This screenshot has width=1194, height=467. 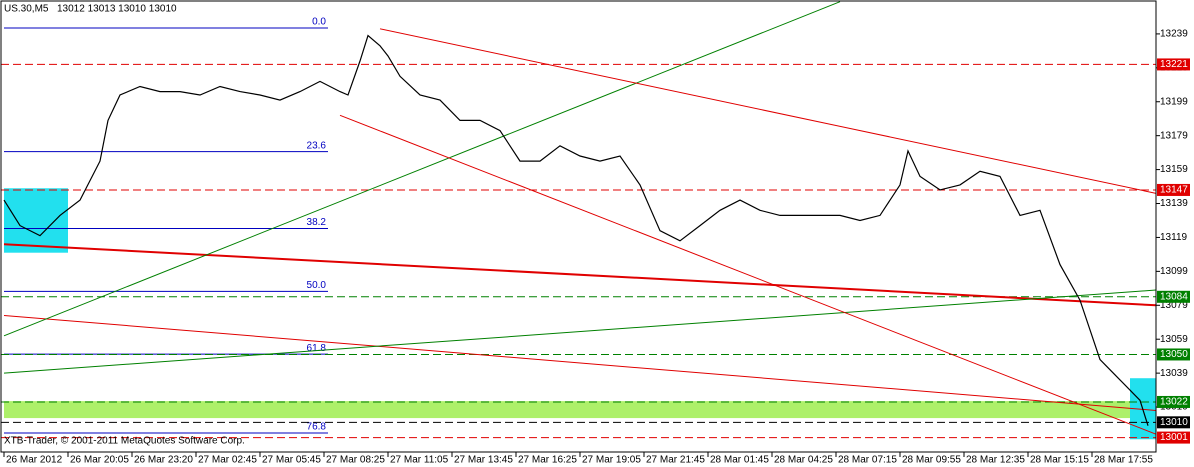 I want to click on y-tick-label: 13039, so click(x=1174, y=373).